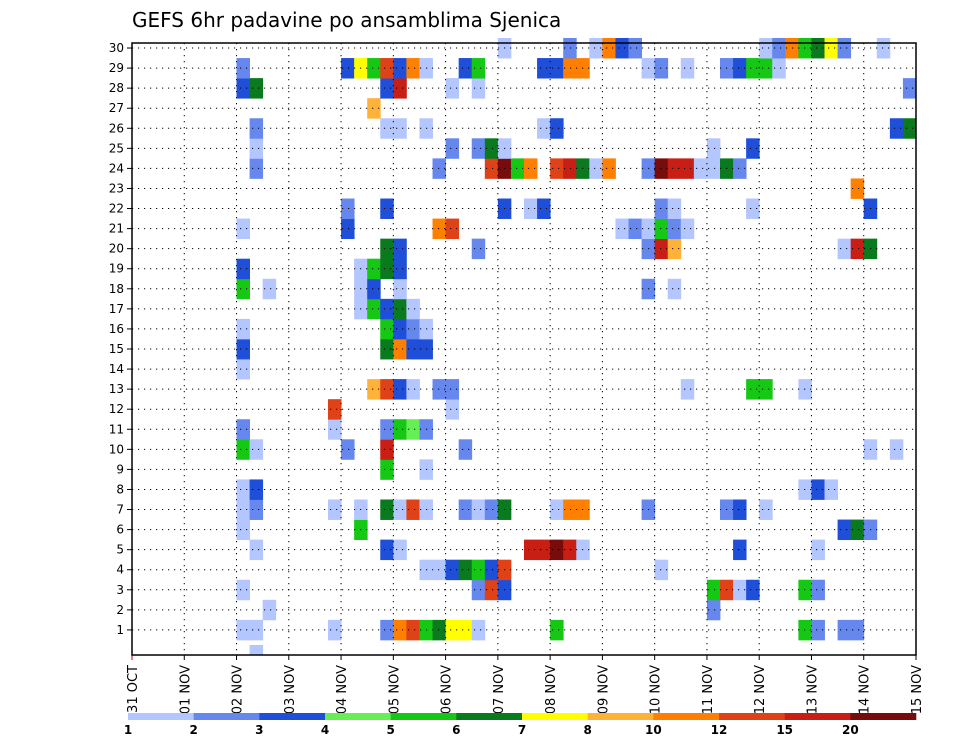 Image resolution: width=960 pixels, height=742 pixels. I want to click on y-tick-label: 3, so click(120, 590).